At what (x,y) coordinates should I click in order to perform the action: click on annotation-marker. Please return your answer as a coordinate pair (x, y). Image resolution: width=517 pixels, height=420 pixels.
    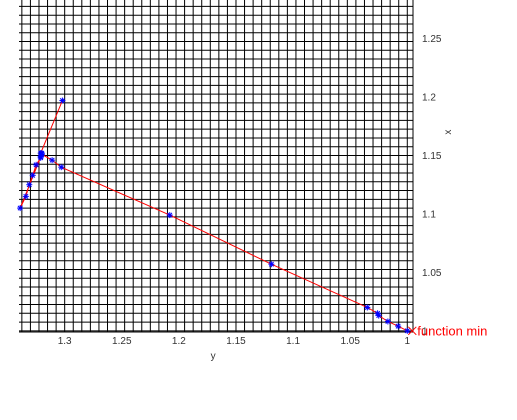
    Looking at the image, I should click on (412, 331).